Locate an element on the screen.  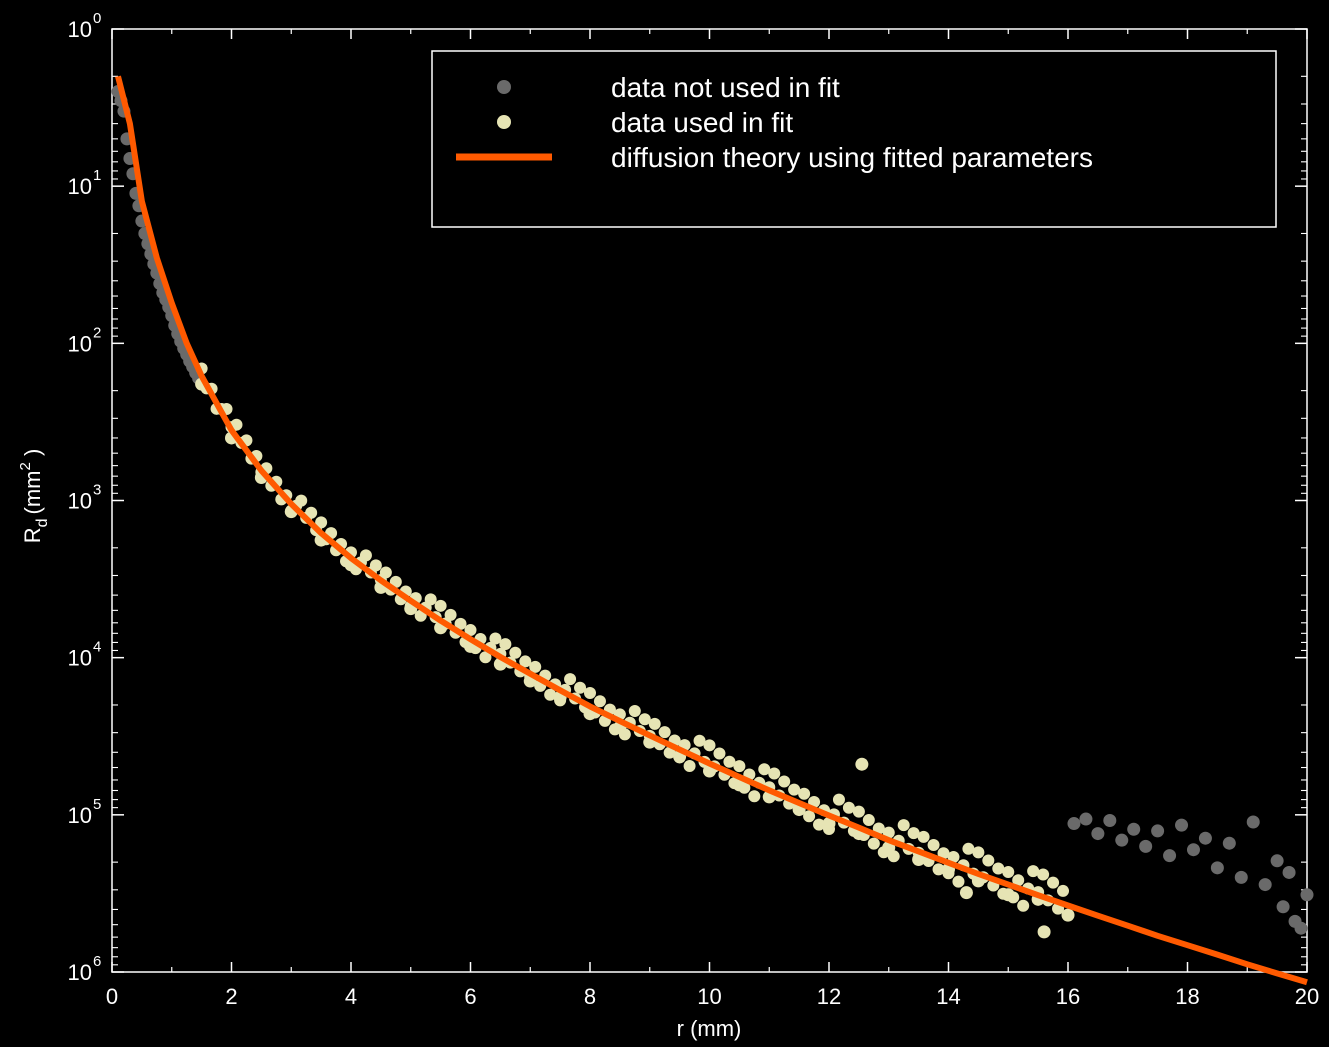
y-axis-label-base: R is located at coordinates (32, 535).